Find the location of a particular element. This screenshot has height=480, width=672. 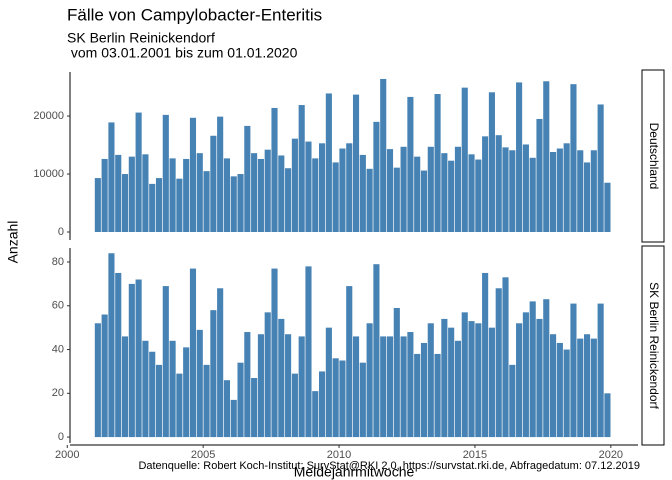

x-tick-label: 2015 is located at coordinates (475, 455).